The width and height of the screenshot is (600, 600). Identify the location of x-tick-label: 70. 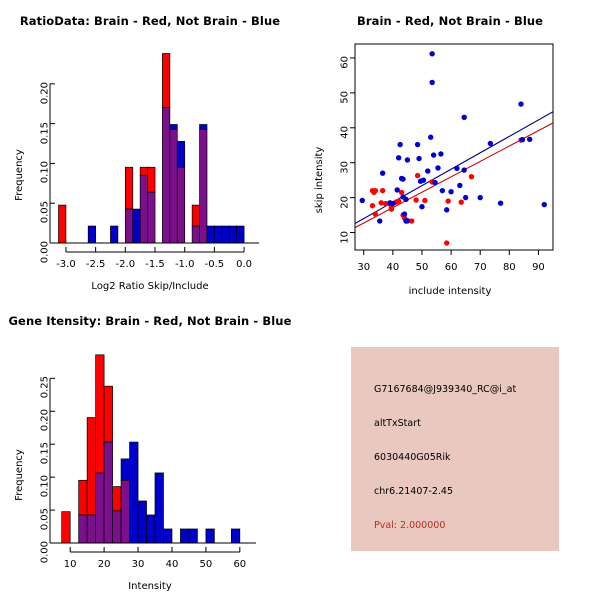
(480, 267).